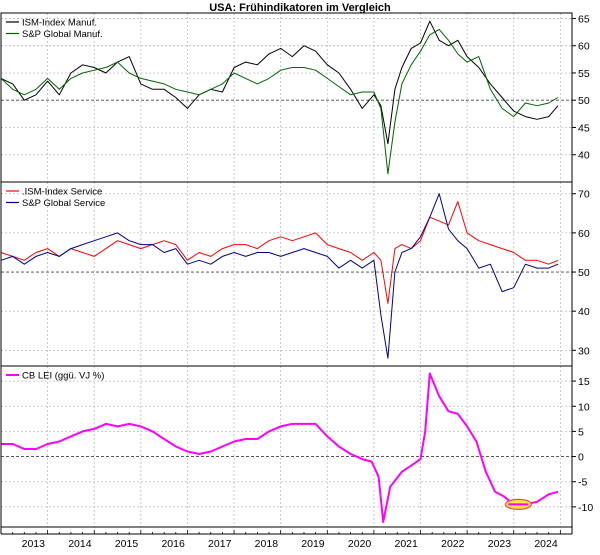 The height and width of the screenshot is (555, 600). Describe the element at coordinates (127, 544) in the screenshot. I see `x-tick-label-2015: 2015` at that location.